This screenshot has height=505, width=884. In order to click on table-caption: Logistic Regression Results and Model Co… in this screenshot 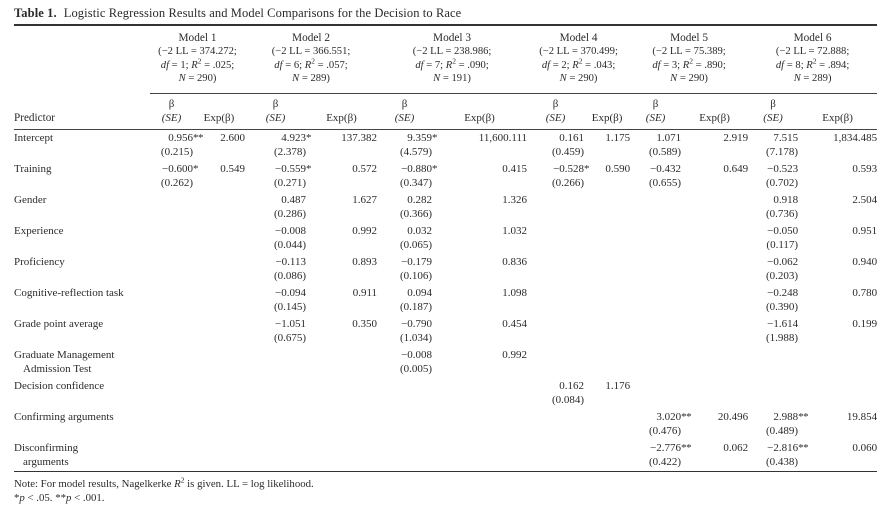, I will do `click(262, 13)`.